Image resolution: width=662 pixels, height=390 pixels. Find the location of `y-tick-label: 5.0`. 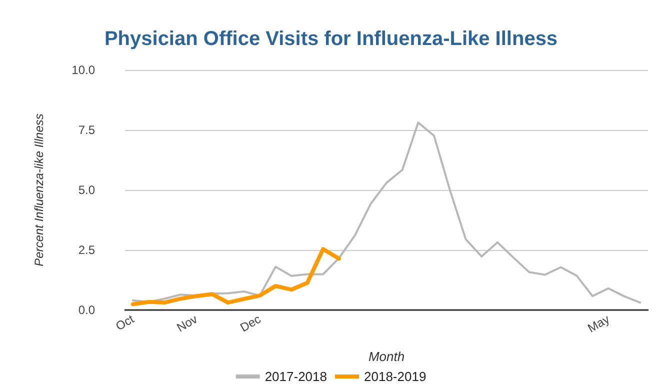

y-tick-label: 5.0 is located at coordinates (87, 190).